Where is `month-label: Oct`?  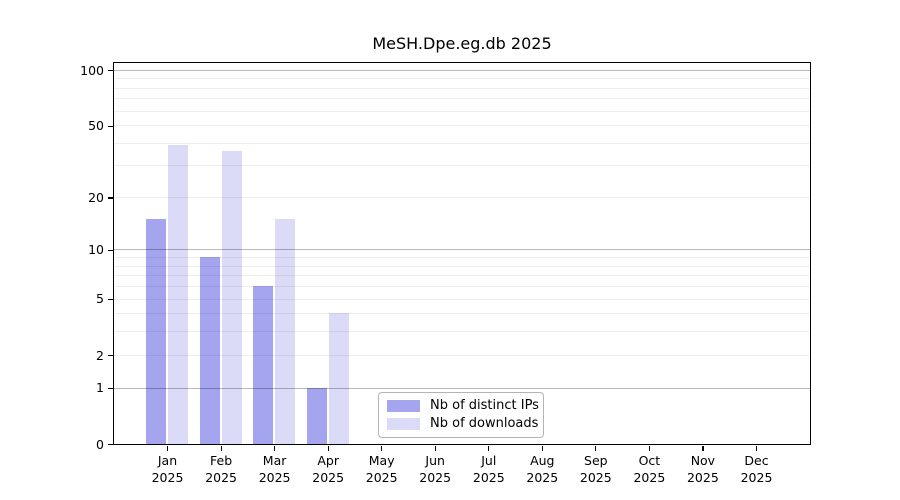
month-label: Oct is located at coordinates (649, 460).